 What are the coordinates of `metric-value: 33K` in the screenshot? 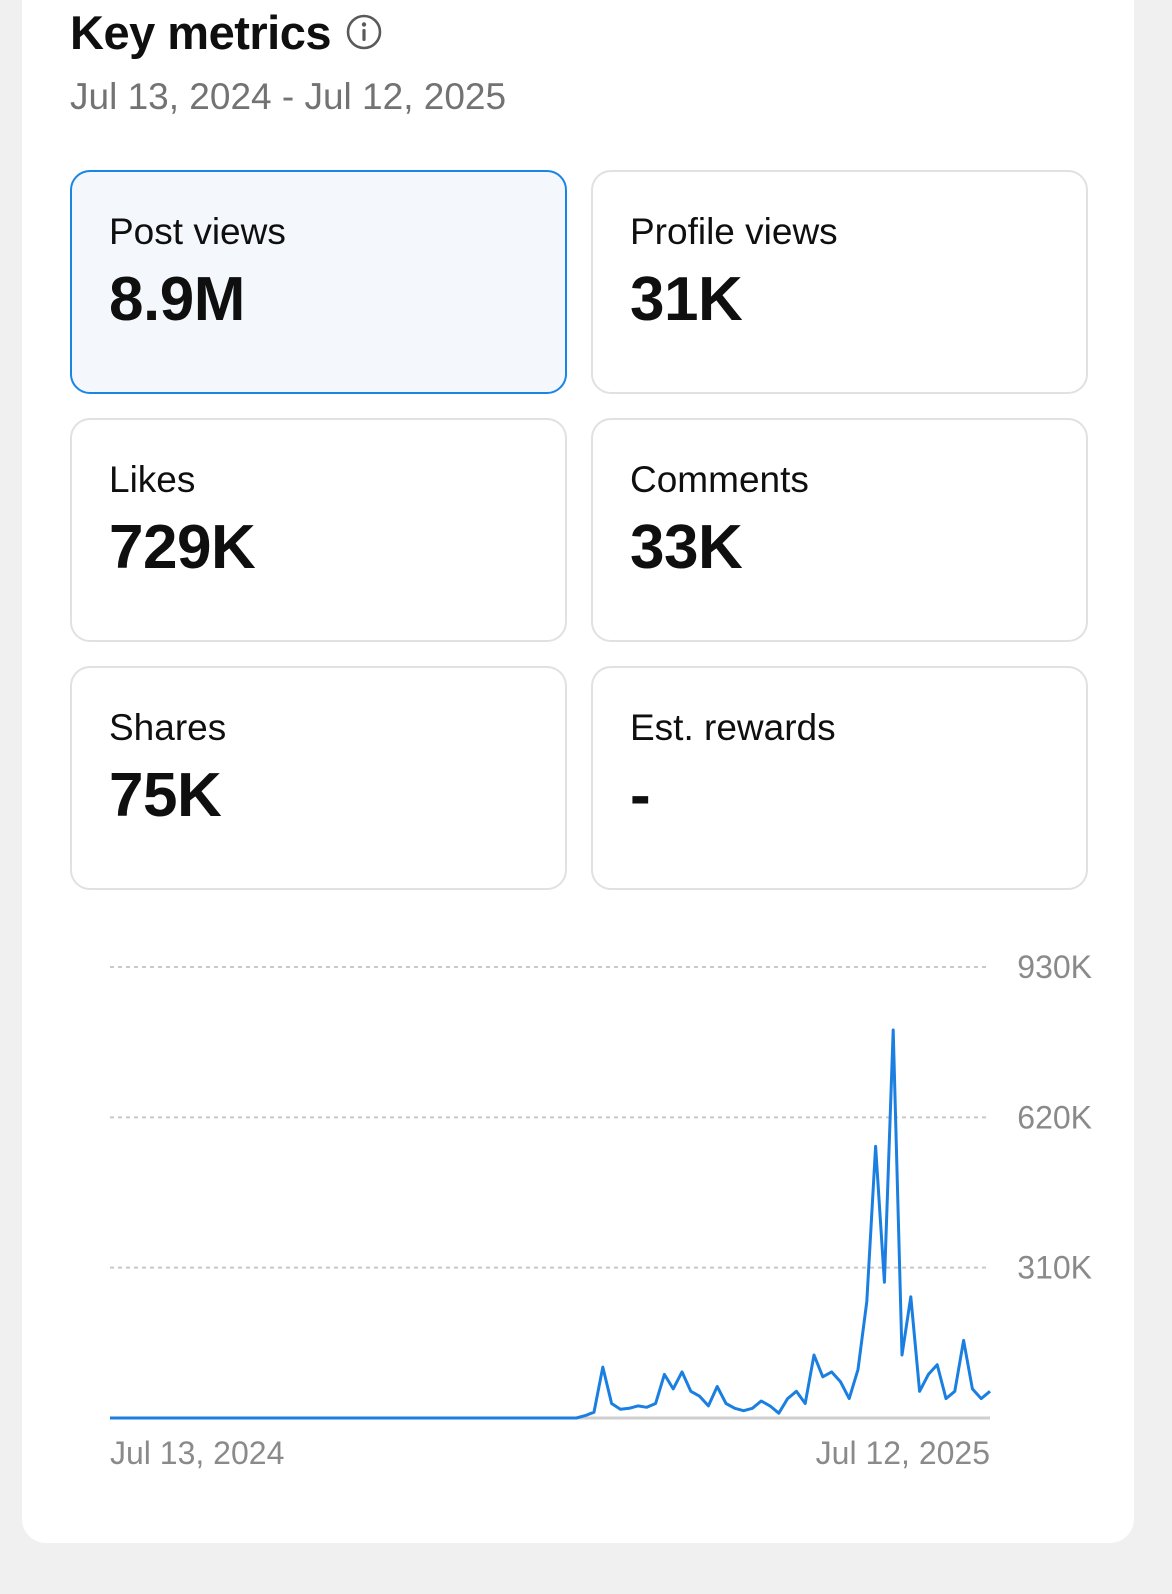 It's located at (686, 547).